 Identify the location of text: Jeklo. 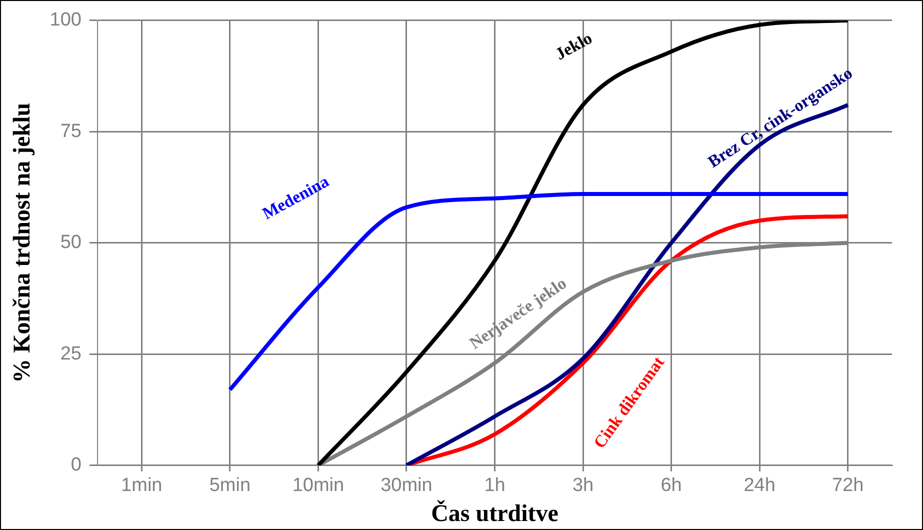
(574, 46).